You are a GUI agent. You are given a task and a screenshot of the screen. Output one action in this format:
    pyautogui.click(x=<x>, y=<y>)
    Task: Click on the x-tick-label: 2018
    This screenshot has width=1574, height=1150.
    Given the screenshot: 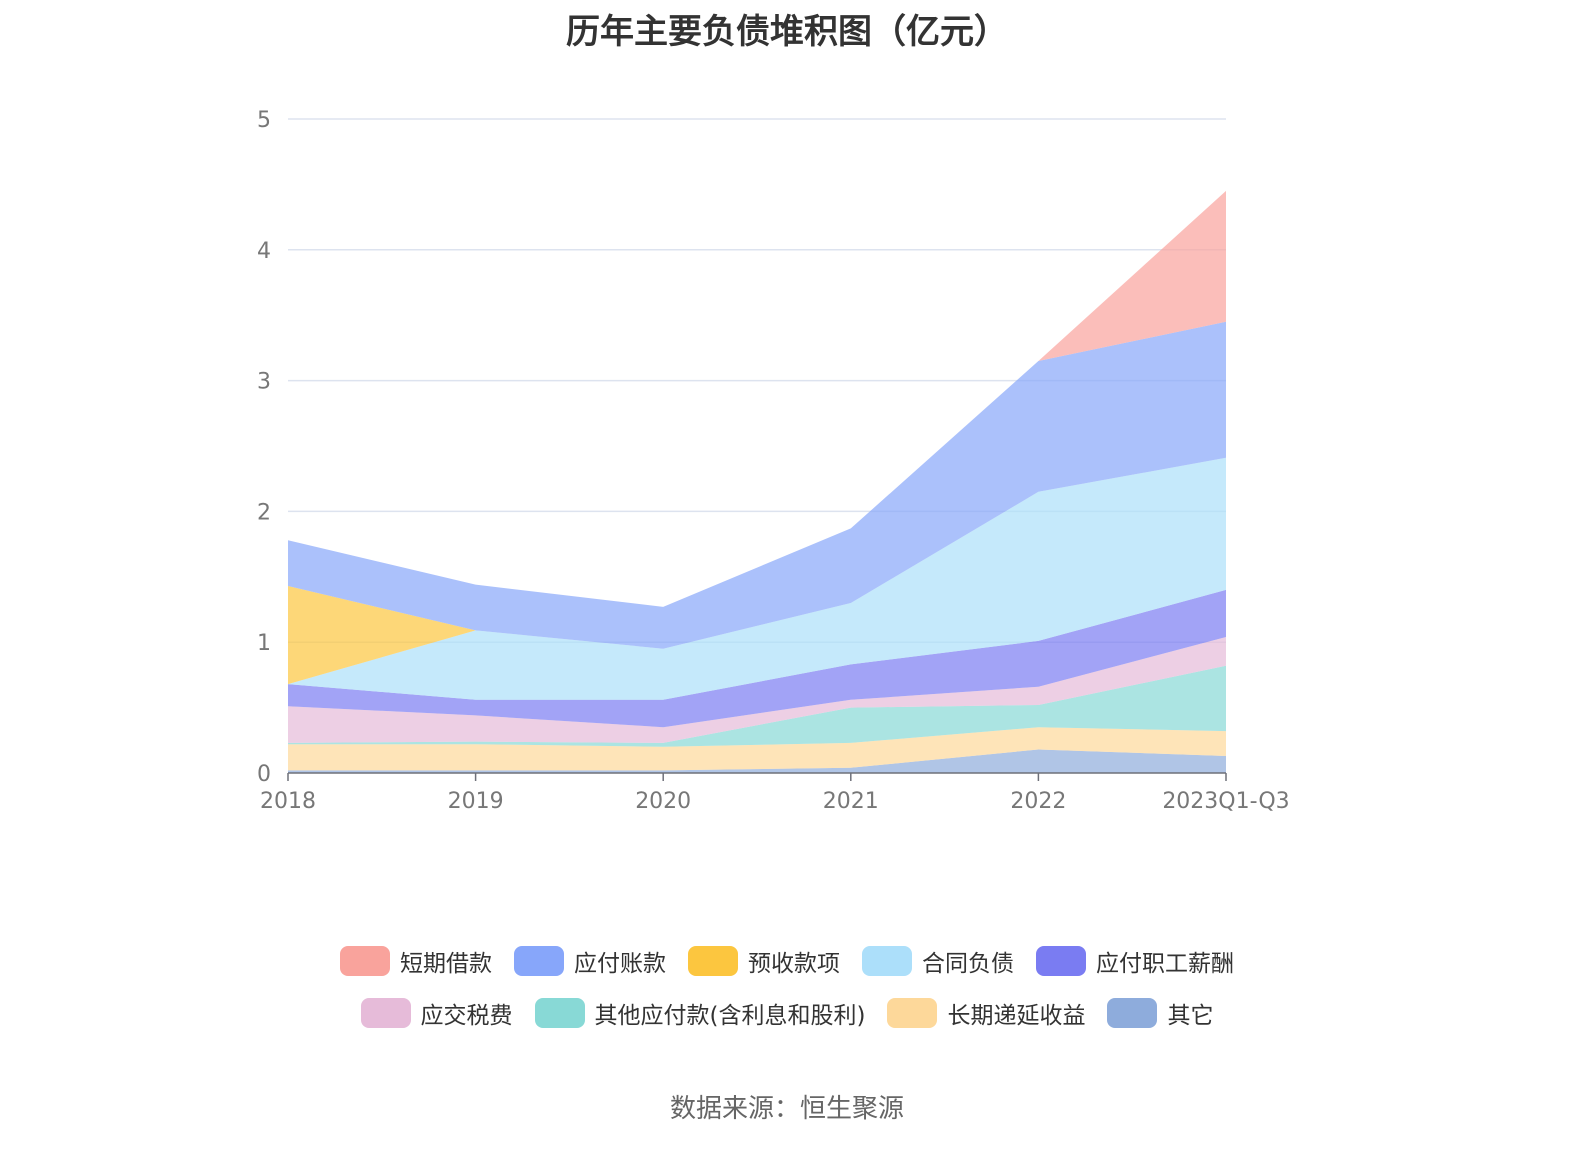 What is the action you would take?
    pyautogui.click(x=288, y=801)
    